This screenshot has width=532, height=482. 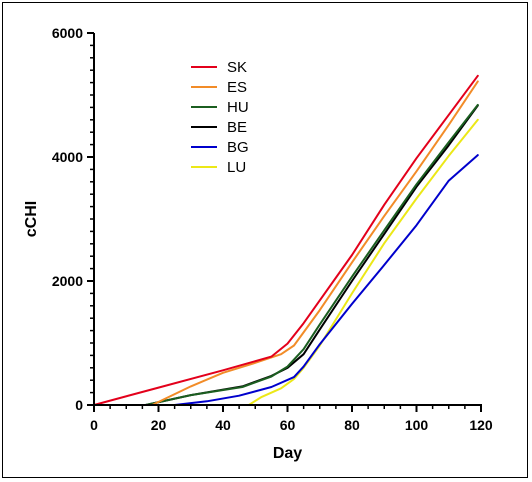 What do you see at coordinates (238, 147) in the screenshot?
I see `legend-label-bg: BG` at bounding box center [238, 147].